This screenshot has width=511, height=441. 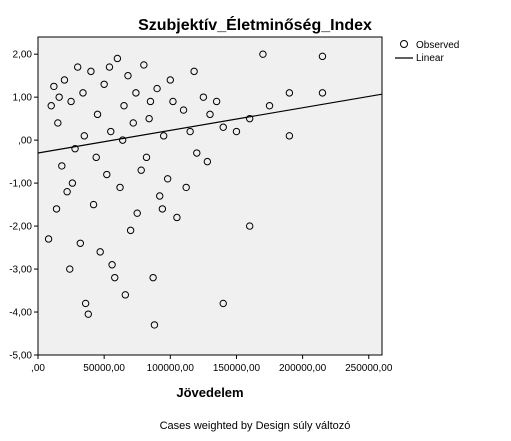 I want to click on legend-label-linear: Linear, so click(x=430, y=58).